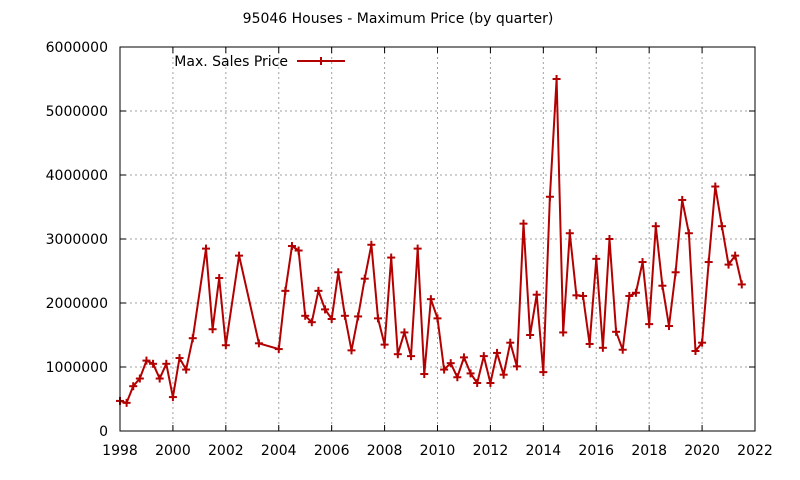  What do you see at coordinates (77, 176) in the screenshot?
I see `y-tick-label: 4000000` at bounding box center [77, 176].